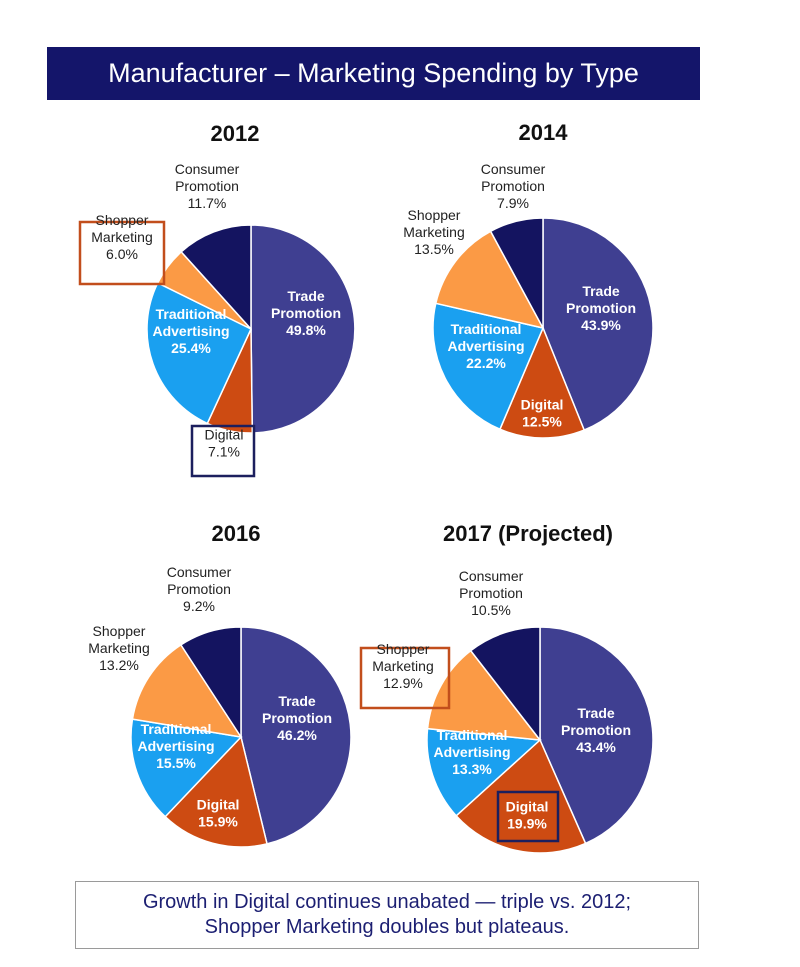  Describe the element at coordinates (306, 330) in the screenshot. I see `data-label-trade-promotion: 49.8%` at that location.